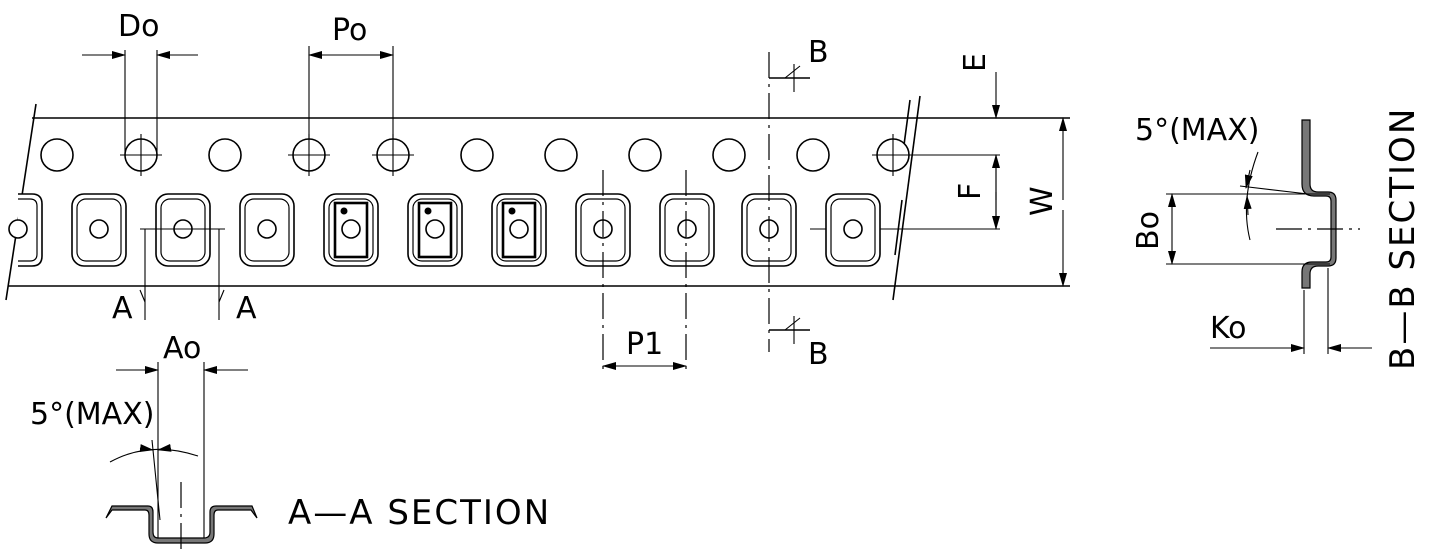 This screenshot has height=554, width=1430. What do you see at coordinates (18, 229) in the screenshot?
I see `pocket-hole` at bounding box center [18, 229].